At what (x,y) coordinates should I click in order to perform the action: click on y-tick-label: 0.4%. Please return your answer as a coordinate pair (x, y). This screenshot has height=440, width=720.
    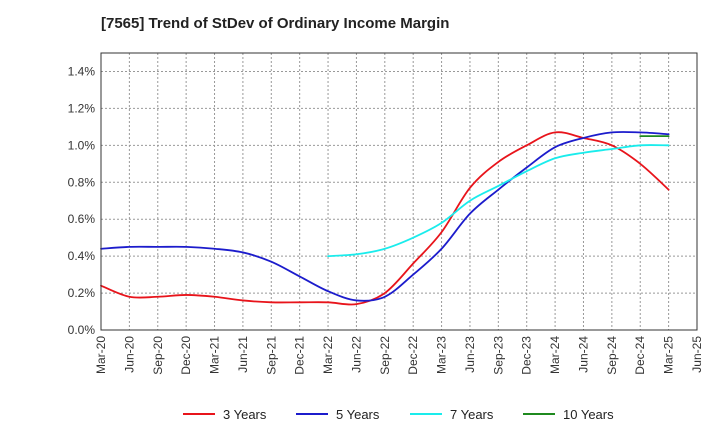
    Looking at the image, I should click on (82, 256).